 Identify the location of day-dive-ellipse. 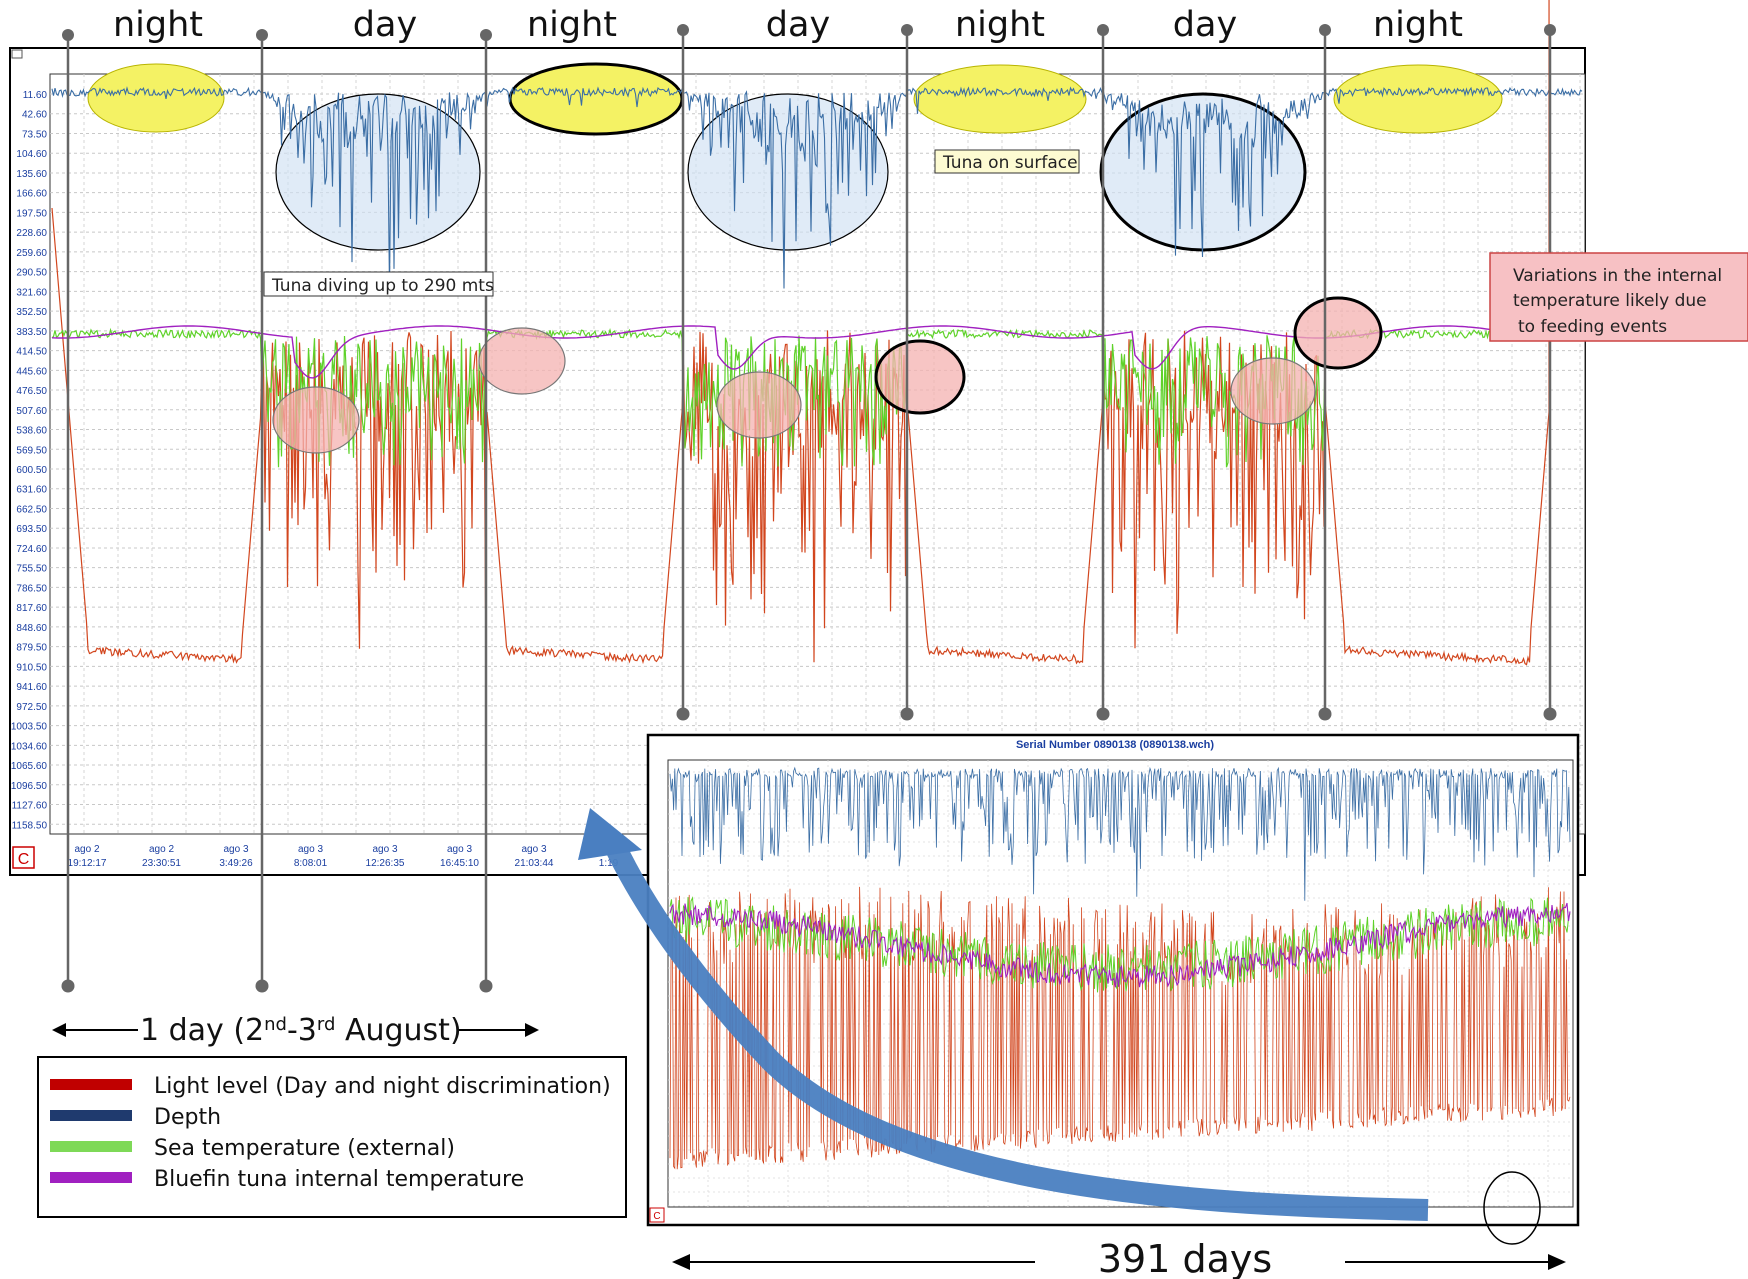
(788, 172).